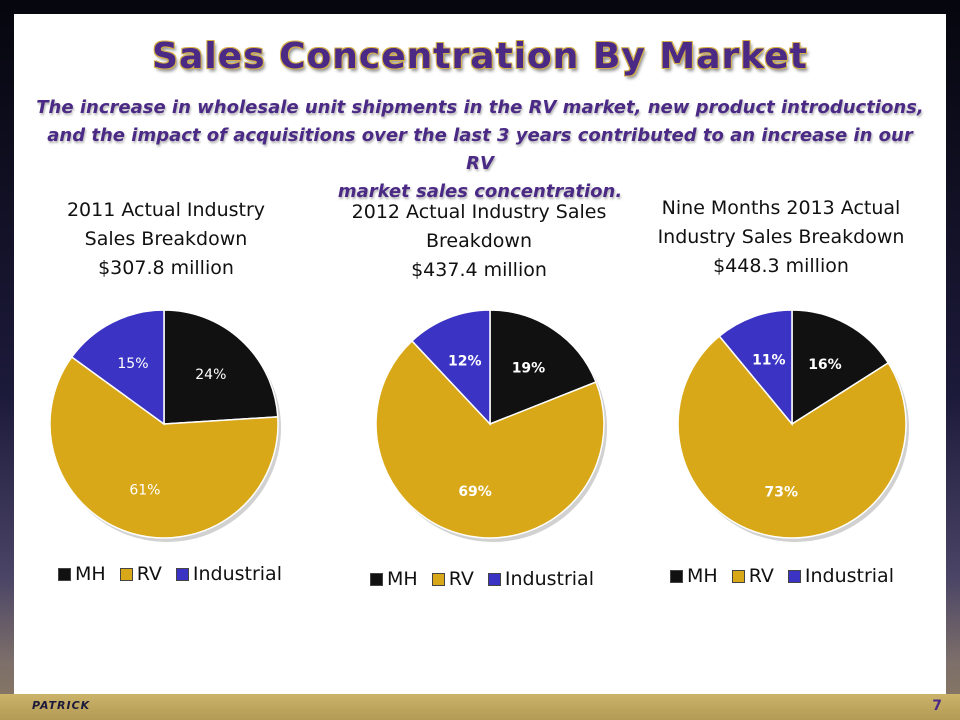 The image size is (960, 720). I want to click on pie-label-rv: 61%, so click(144, 491).